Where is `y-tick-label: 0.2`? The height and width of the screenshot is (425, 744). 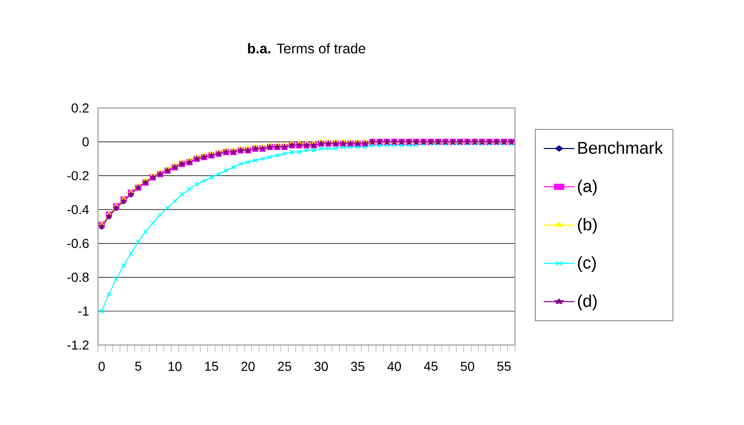
y-tick-label: 0.2 is located at coordinates (80, 108).